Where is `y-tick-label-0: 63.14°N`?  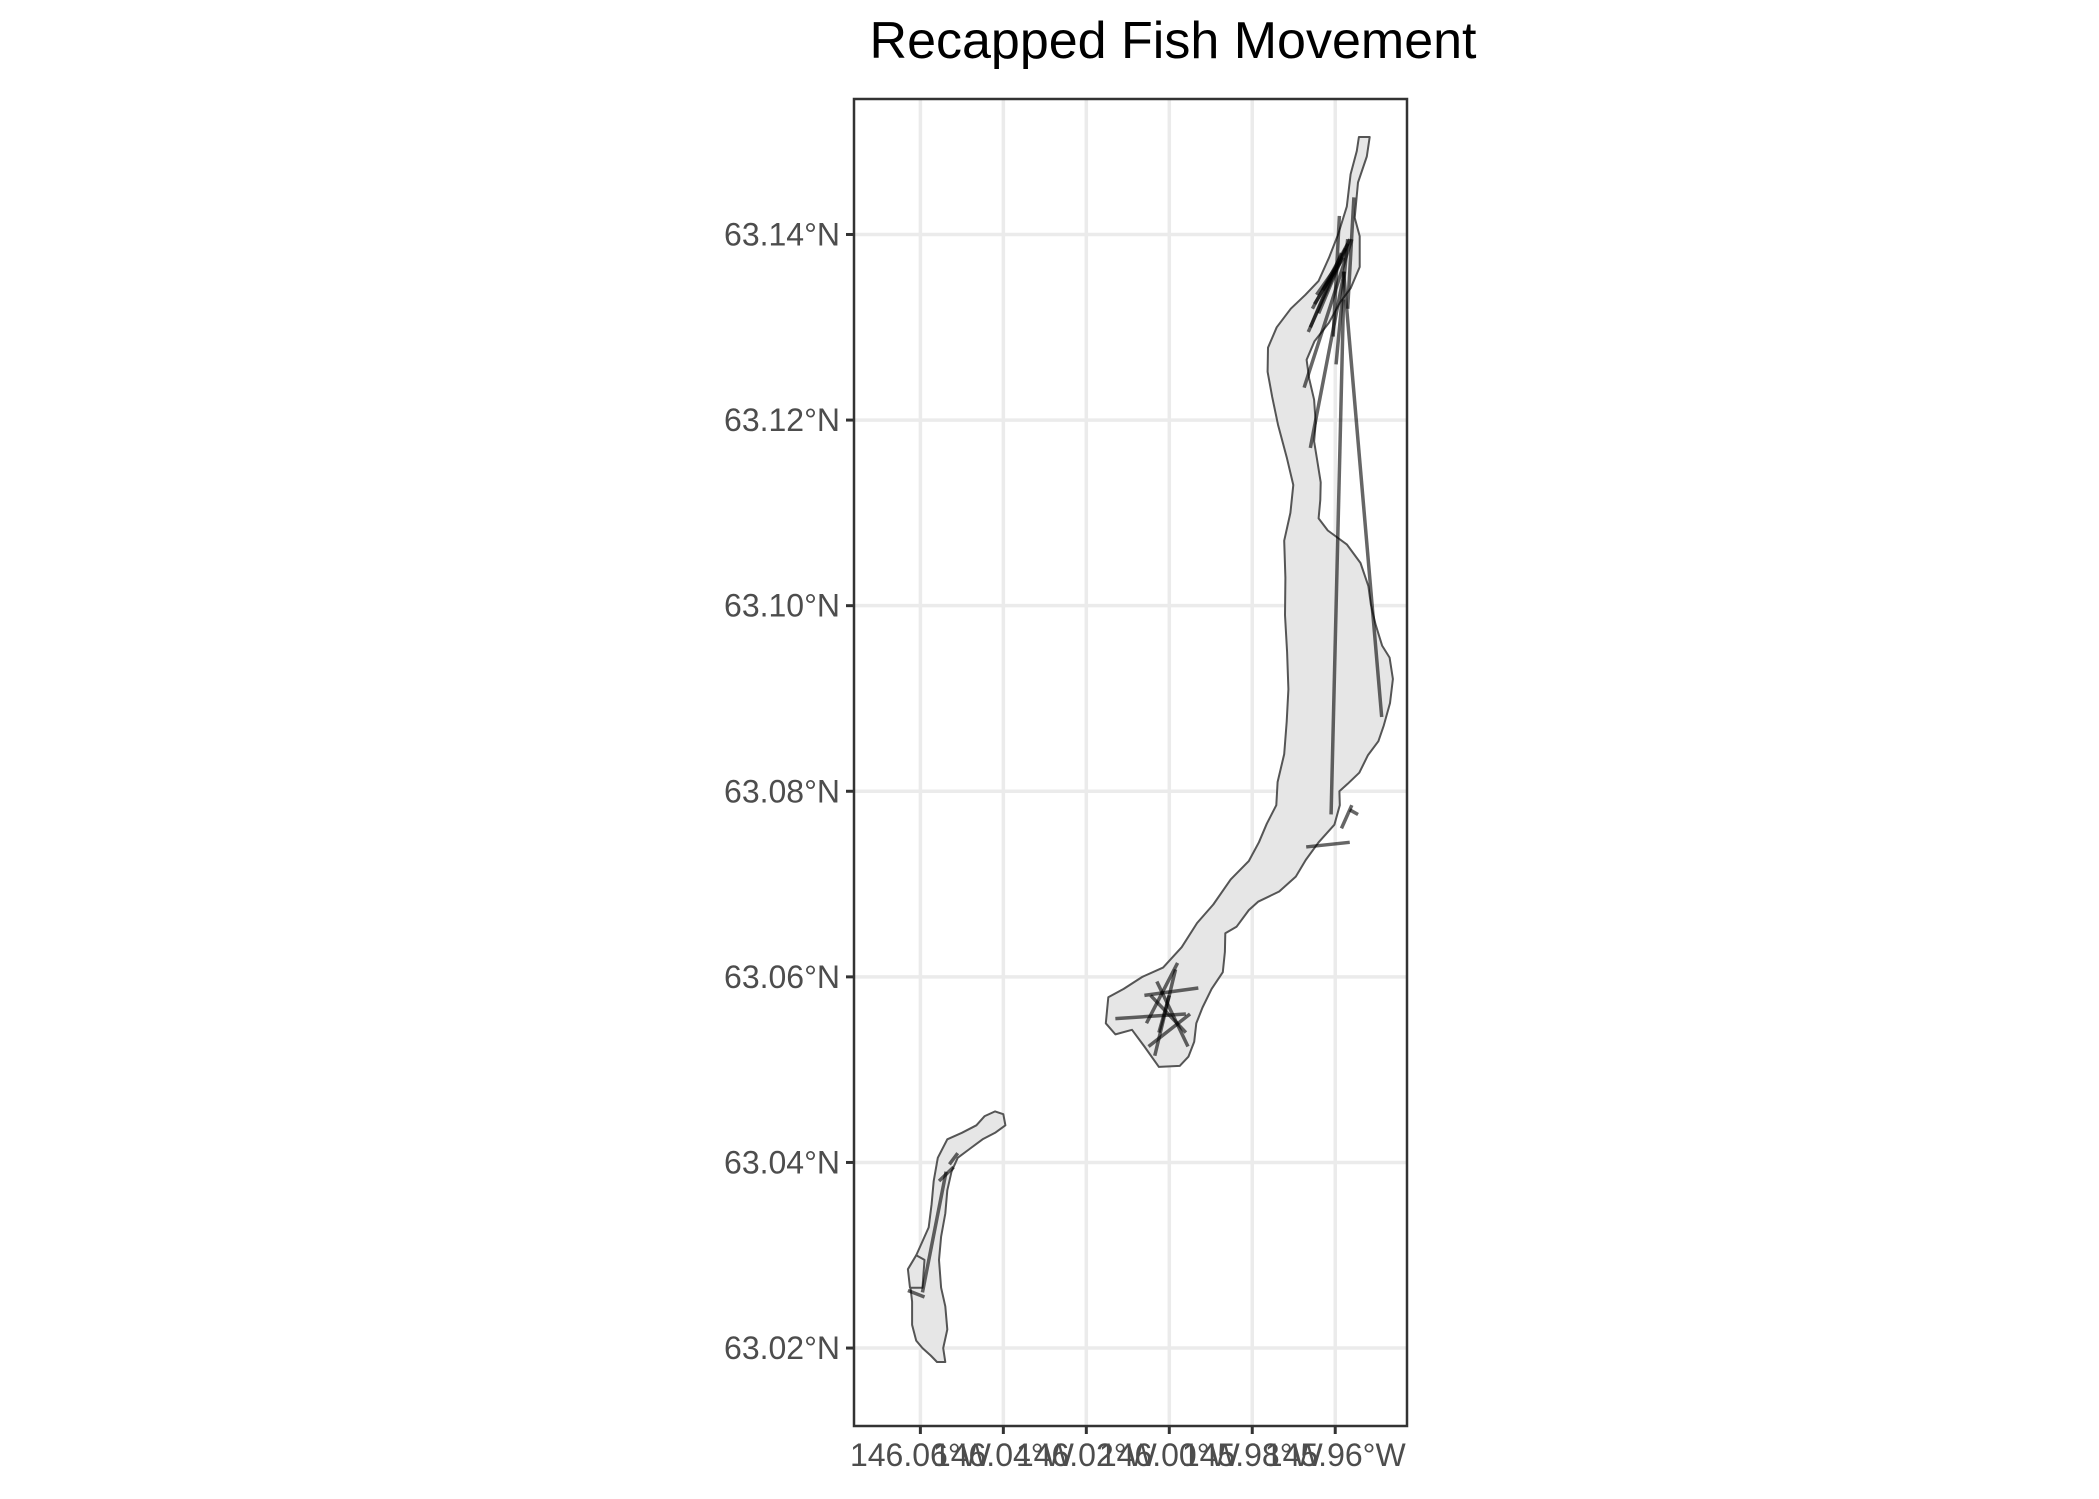
y-tick-label-0: 63.14°N is located at coordinates (782, 234).